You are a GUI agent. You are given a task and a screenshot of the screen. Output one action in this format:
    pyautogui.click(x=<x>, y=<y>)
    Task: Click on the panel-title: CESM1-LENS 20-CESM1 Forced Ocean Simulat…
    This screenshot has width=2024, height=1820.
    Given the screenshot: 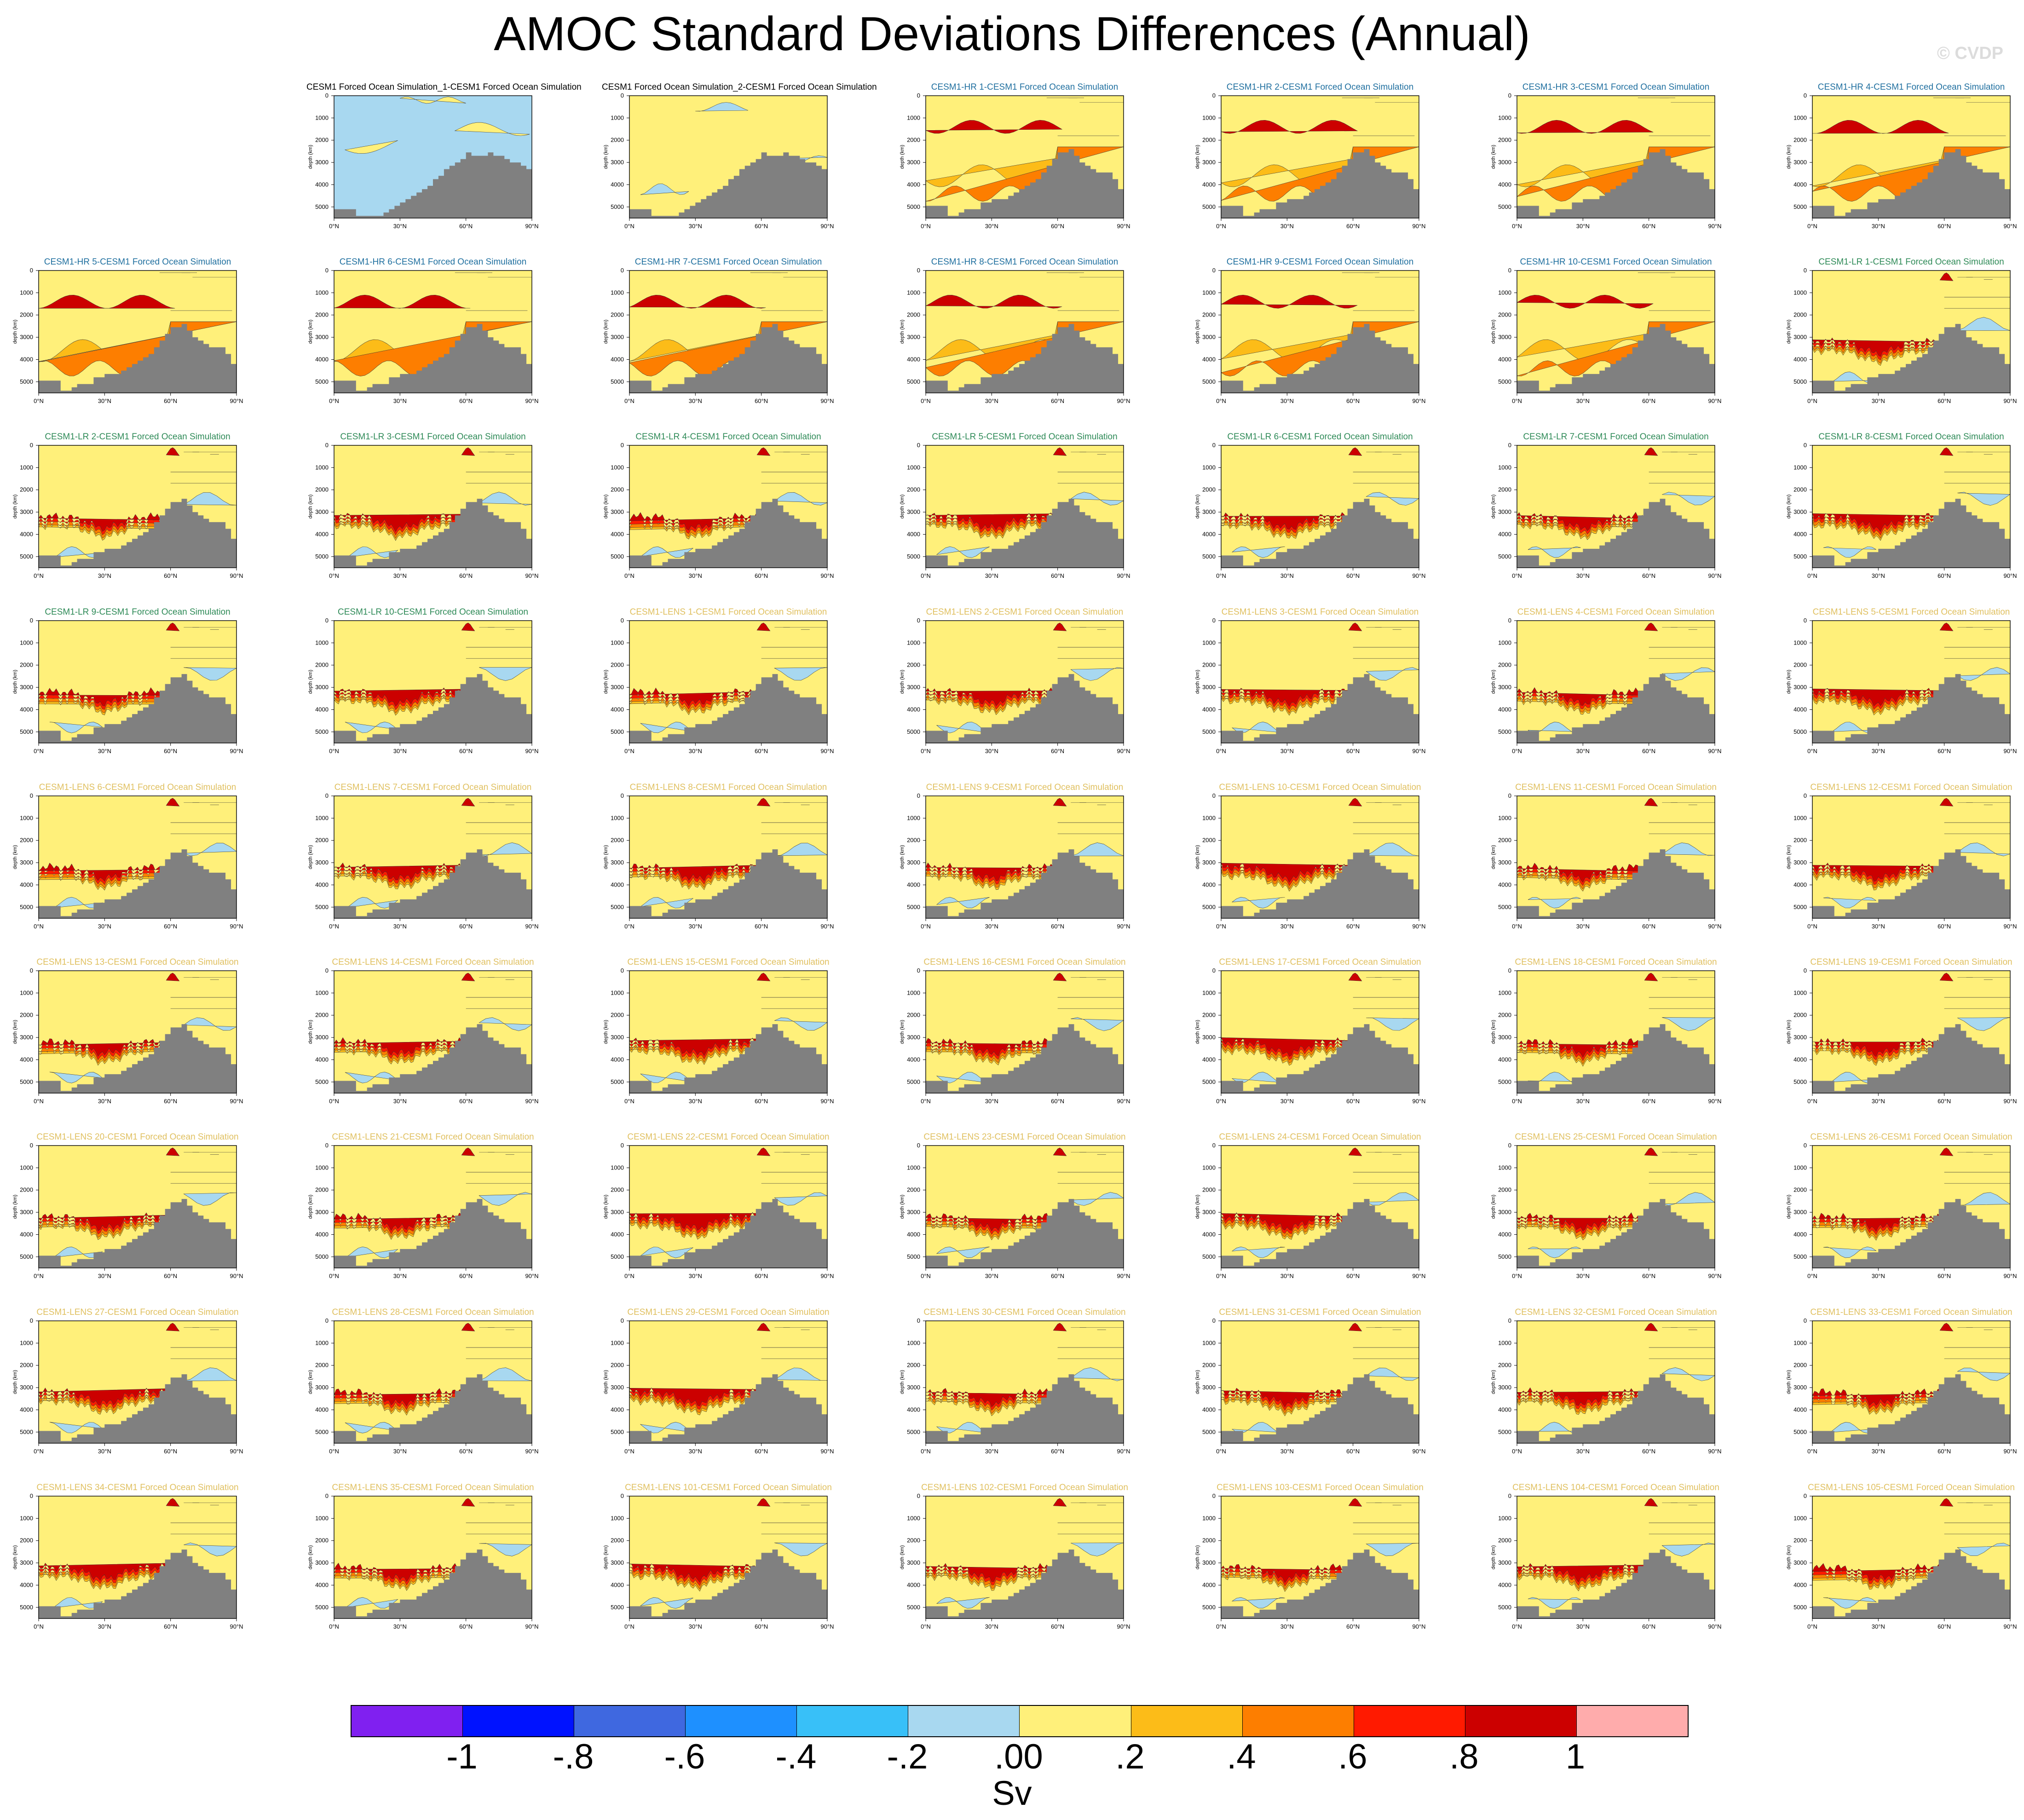 What is the action you would take?
    pyautogui.click(x=137, y=1137)
    